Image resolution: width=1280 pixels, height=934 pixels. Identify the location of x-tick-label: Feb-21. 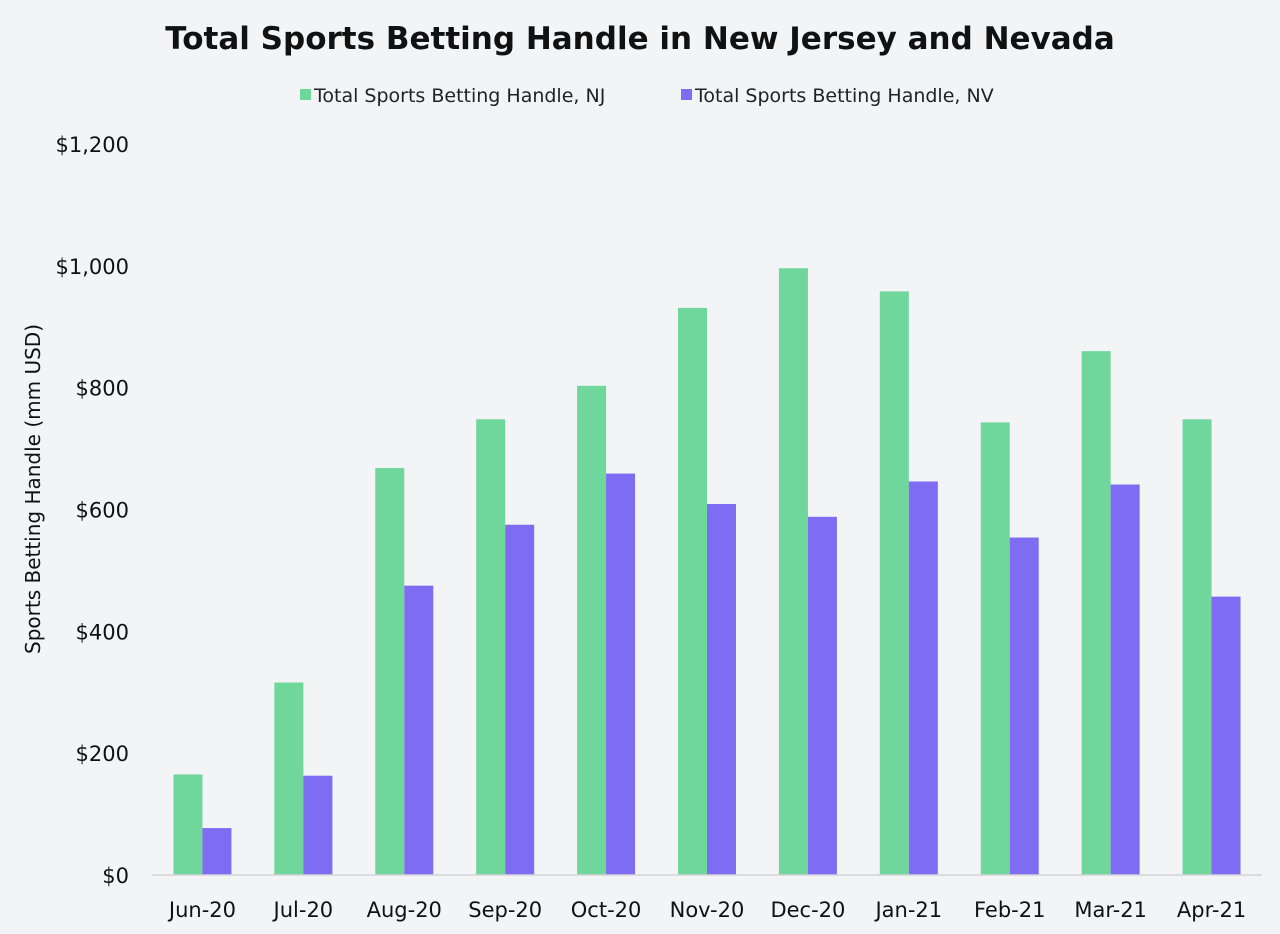
(1009, 910).